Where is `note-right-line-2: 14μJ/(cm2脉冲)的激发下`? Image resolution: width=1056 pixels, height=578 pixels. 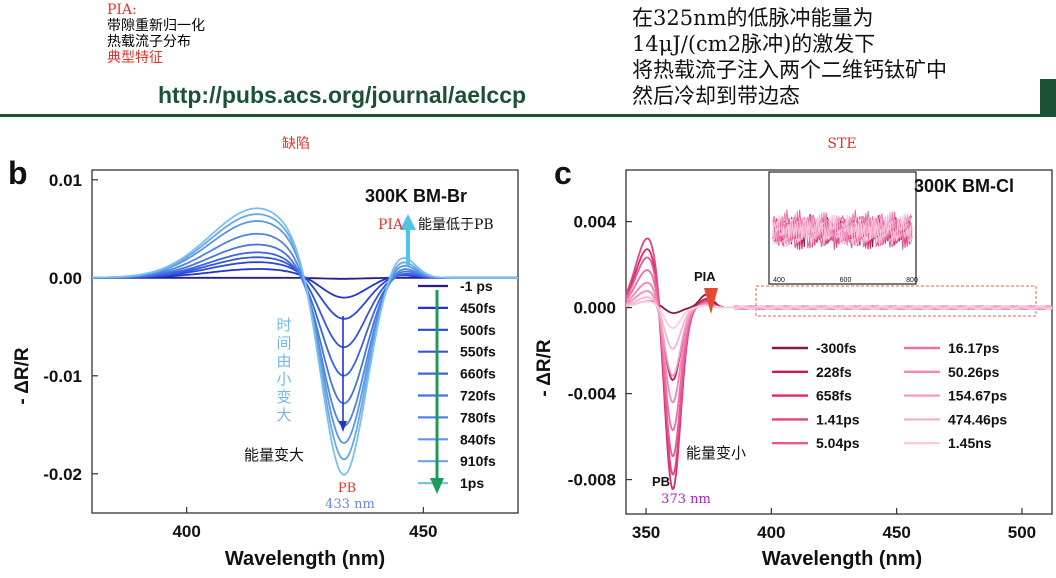
note-right-line-2: 14μJ/(cm2脉冲)的激发下 is located at coordinates (754, 44).